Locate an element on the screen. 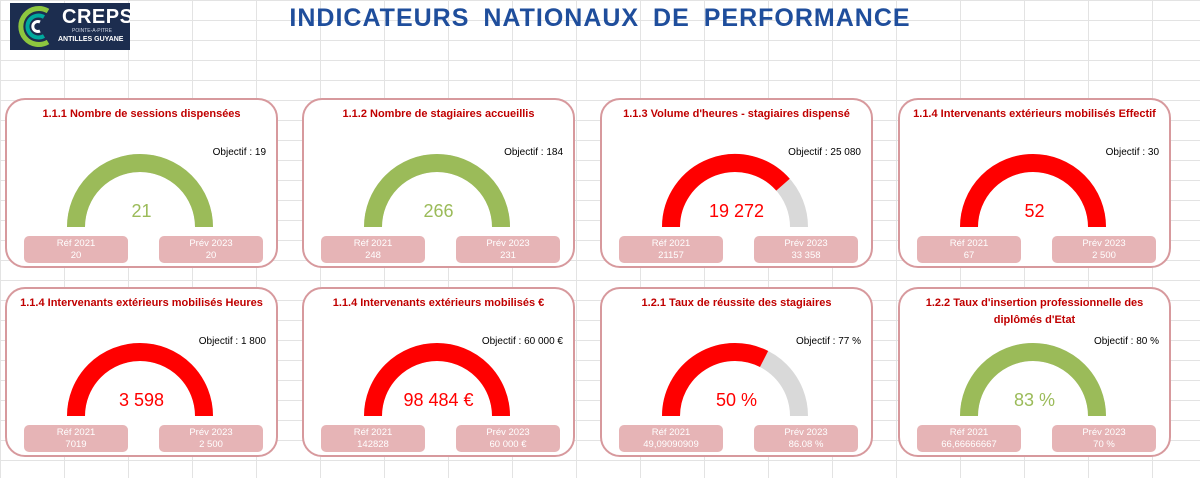  box-value: 70 % is located at coordinates (1104, 444).